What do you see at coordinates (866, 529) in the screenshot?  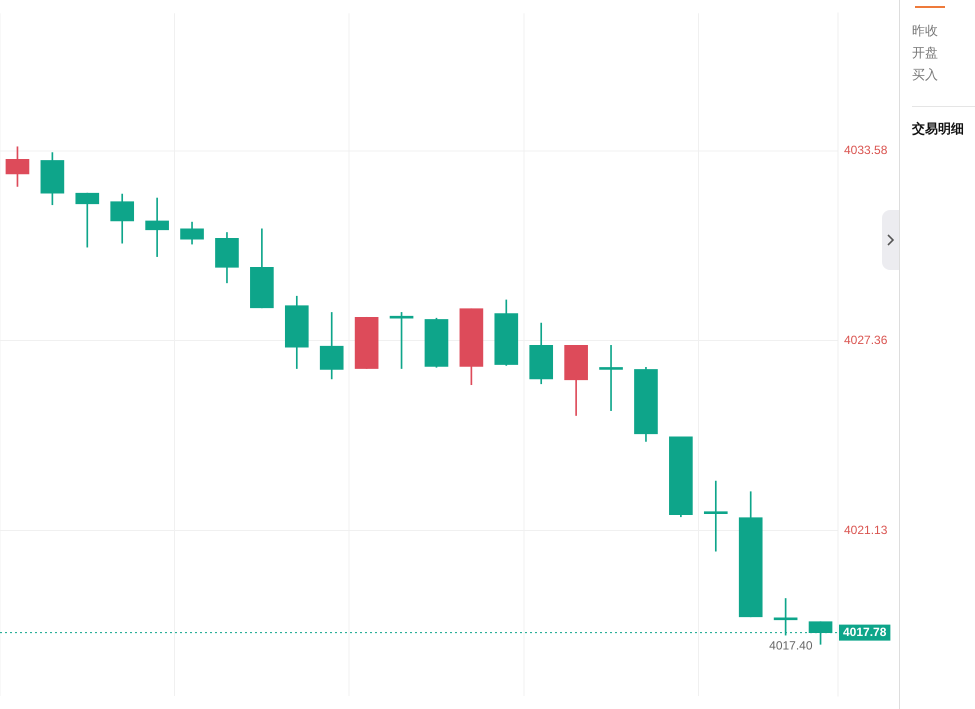 I see `y-tick-label: 4021.13` at bounding box center [866, 529].